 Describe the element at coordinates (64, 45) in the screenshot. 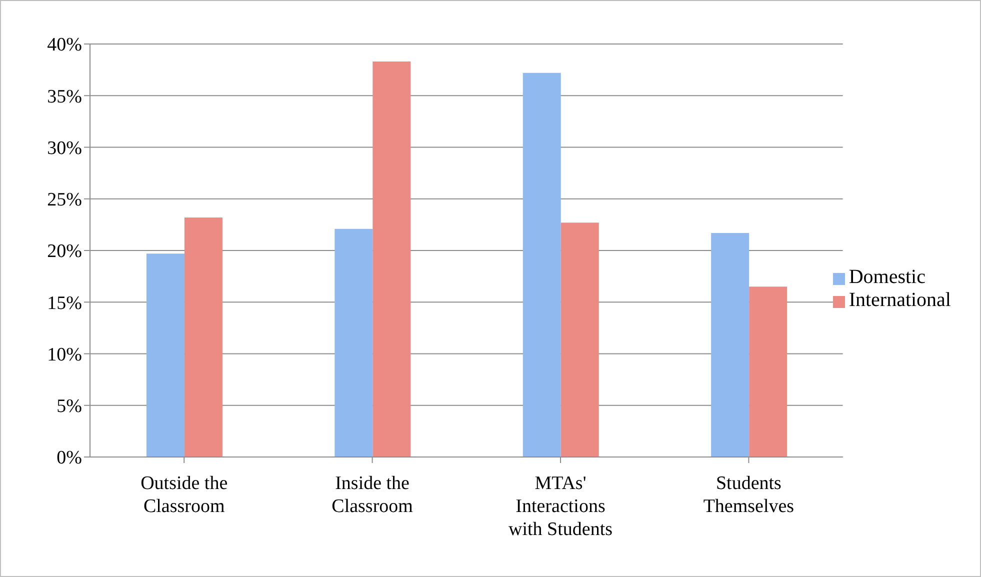

I see `y-tick-label: 40%` at that location.